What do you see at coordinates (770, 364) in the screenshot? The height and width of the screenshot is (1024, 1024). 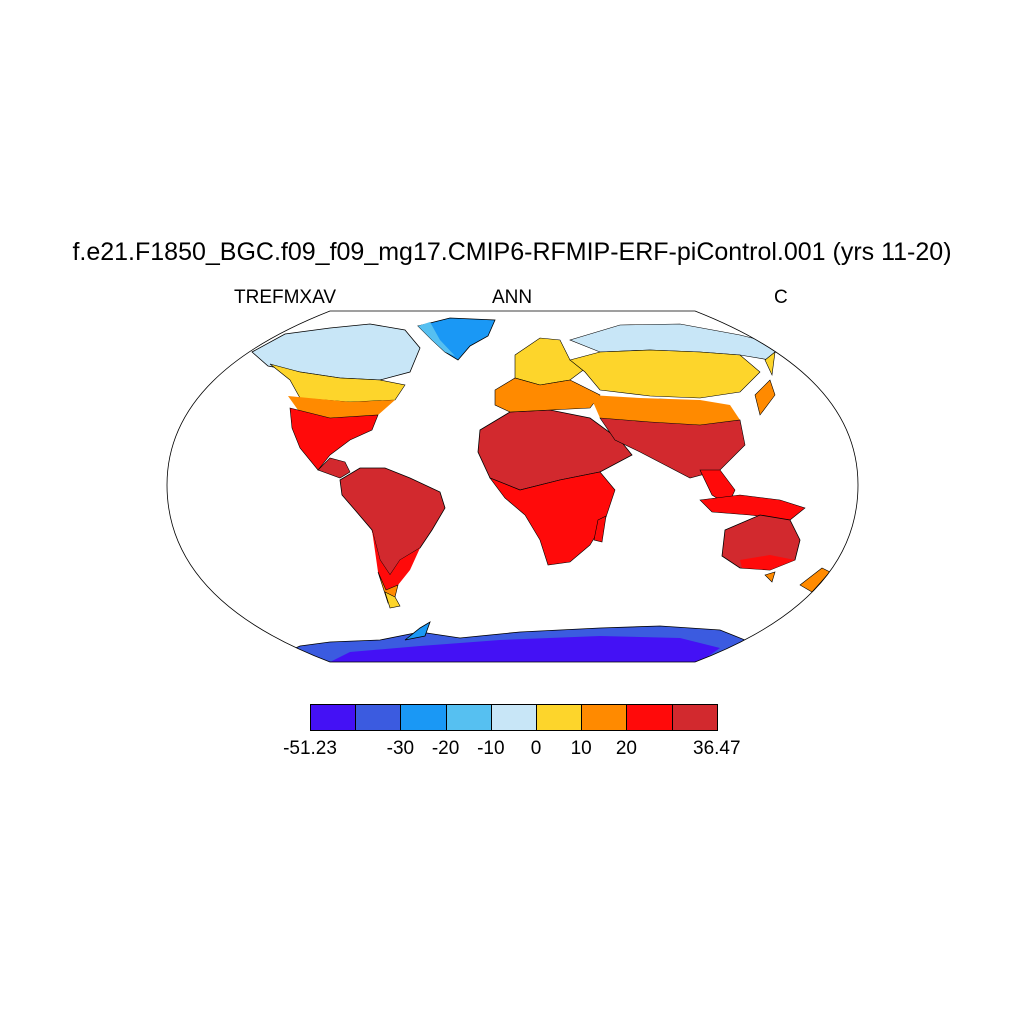 I see `kamchatka` at bounding box center [770, 364].